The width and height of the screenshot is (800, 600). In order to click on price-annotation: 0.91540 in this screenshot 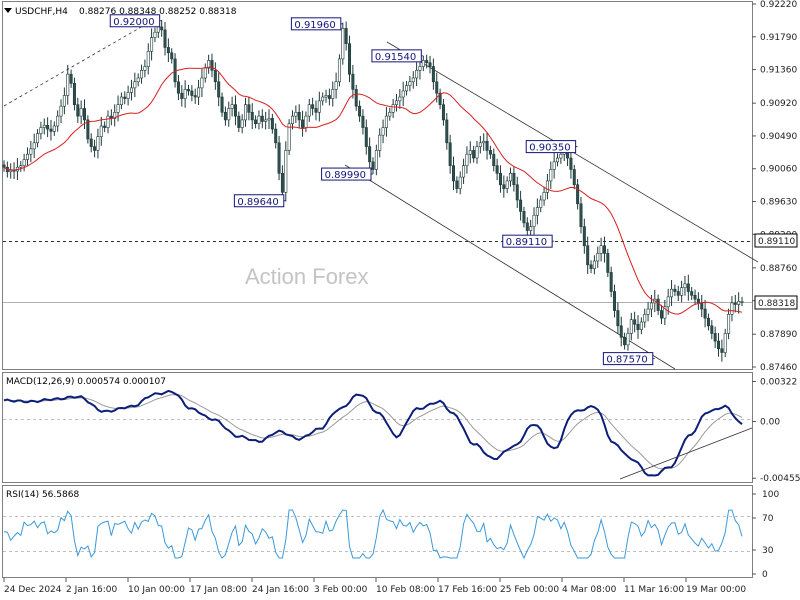, I will do `click(397, 56)`.